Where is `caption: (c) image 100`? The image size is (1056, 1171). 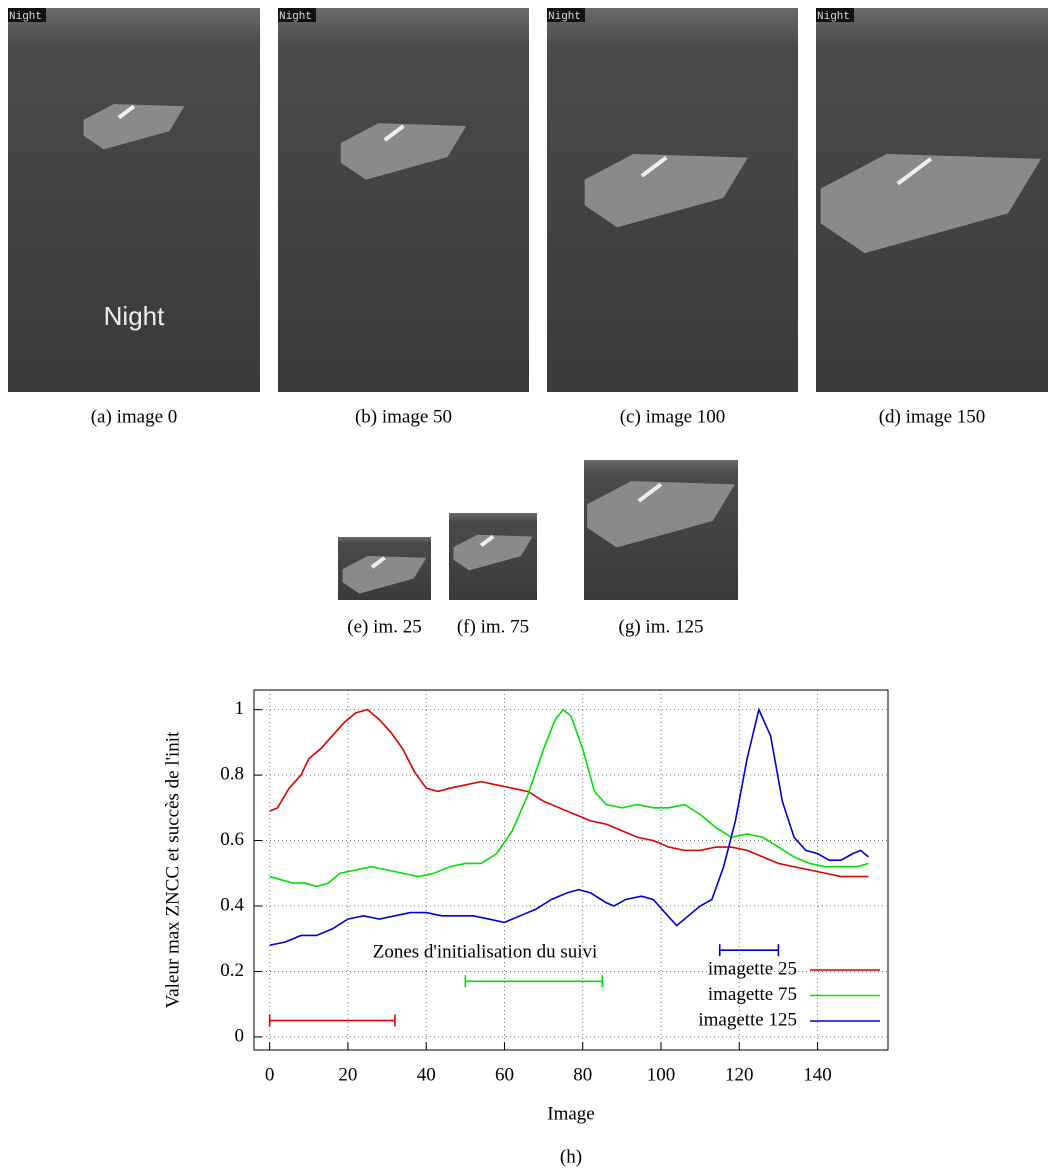
caption: (c) image 100 is located at coordinates (673, 416).